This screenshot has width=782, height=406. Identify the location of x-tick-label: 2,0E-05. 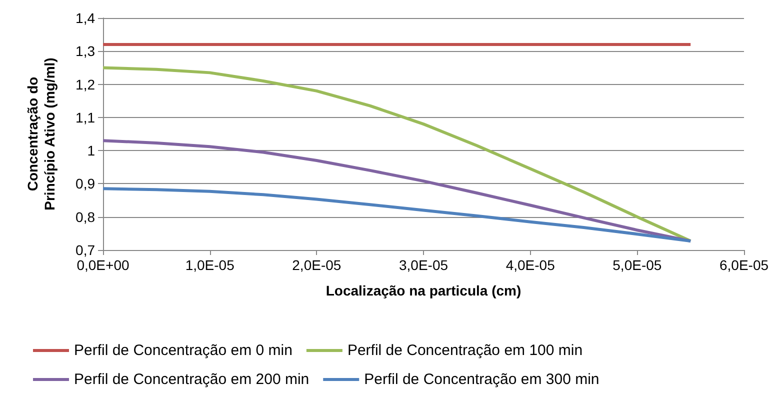
(317, 265).